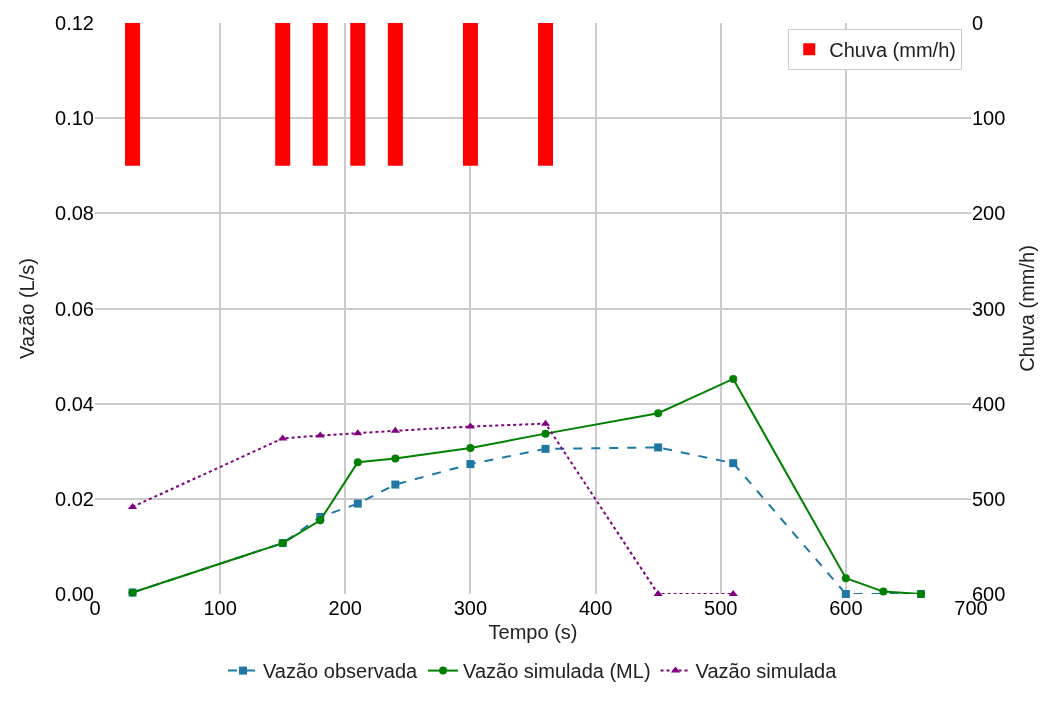 The image size is (1051, 702). Describe the element at coordinates (470, 608) in the screenshot. I see `x-tick-label: 300` at that location.